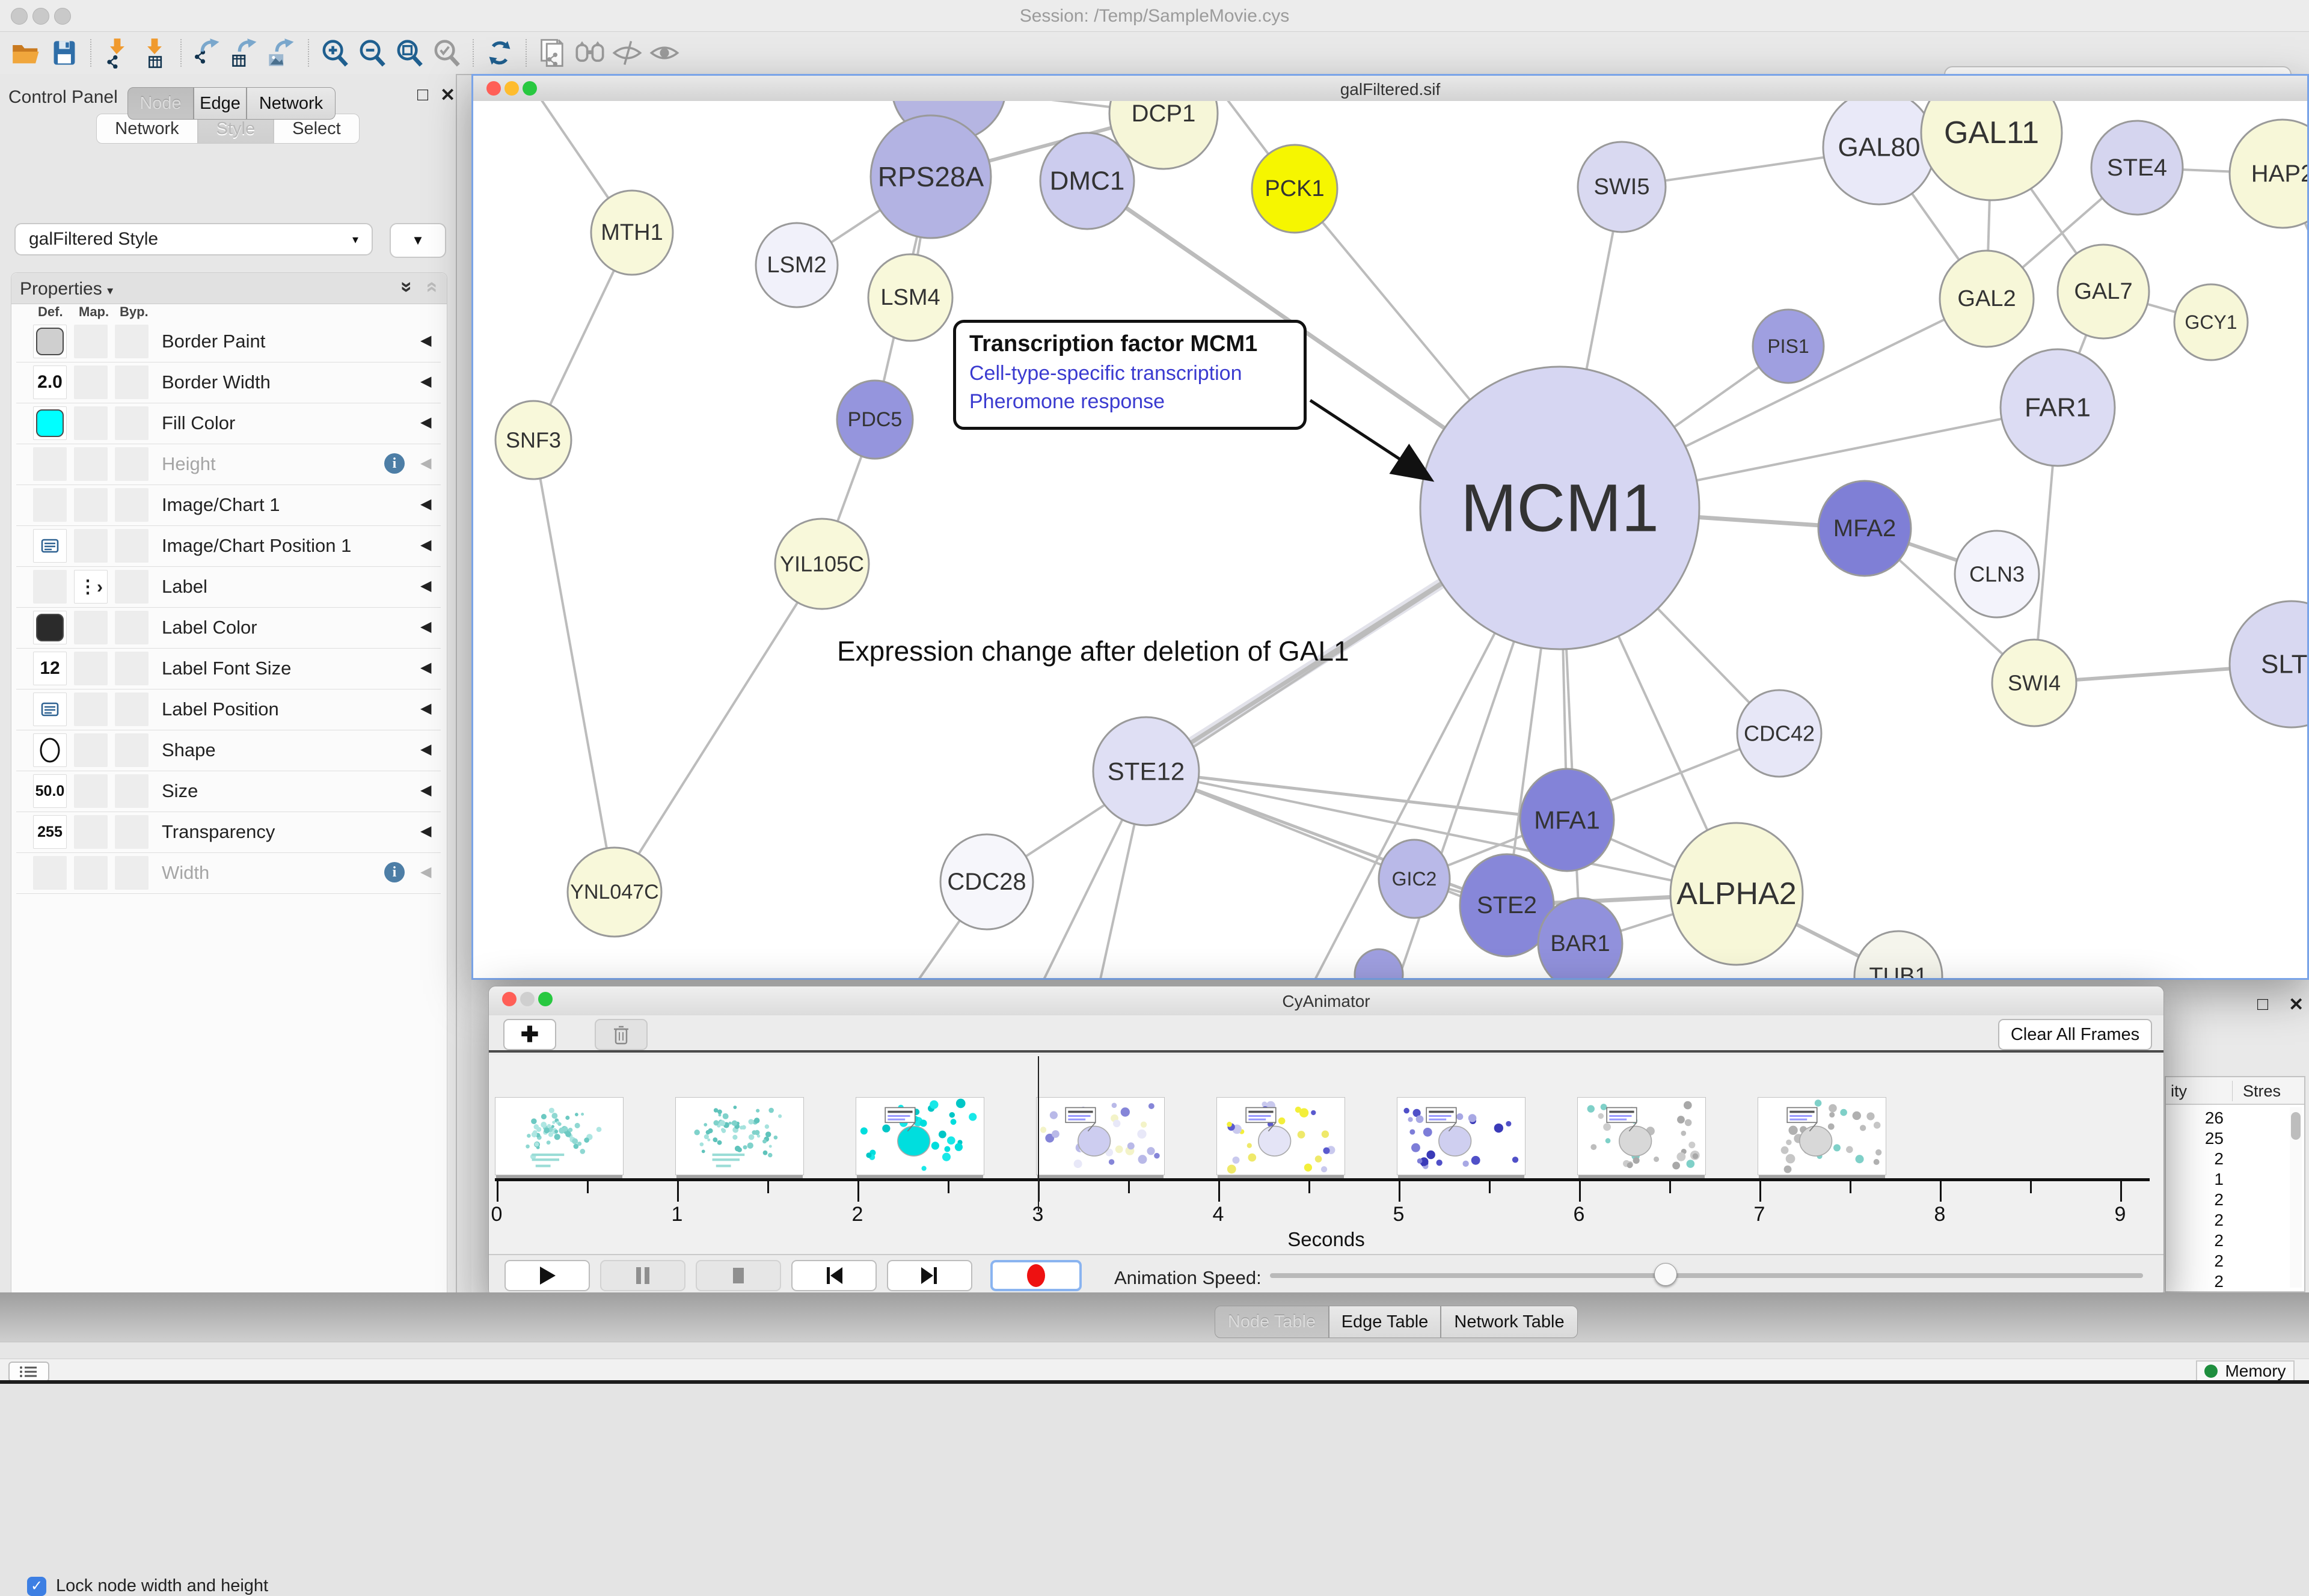 The image size is (2309, 1596). Describe the element at coordinates (614, 892) in the screenshot. I see `network-node-YNL047C: YNL047C` at that location.